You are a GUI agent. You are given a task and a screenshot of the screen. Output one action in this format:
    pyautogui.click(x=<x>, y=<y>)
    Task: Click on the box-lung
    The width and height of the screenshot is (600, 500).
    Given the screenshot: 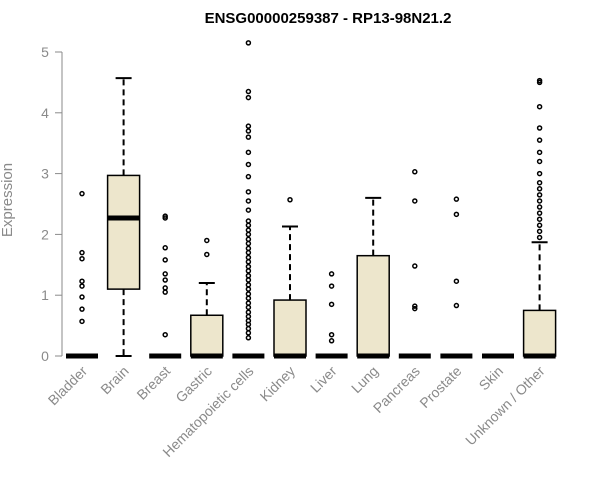 What is the action you would take?
    pyautogui.click(x=373, y=277)
    